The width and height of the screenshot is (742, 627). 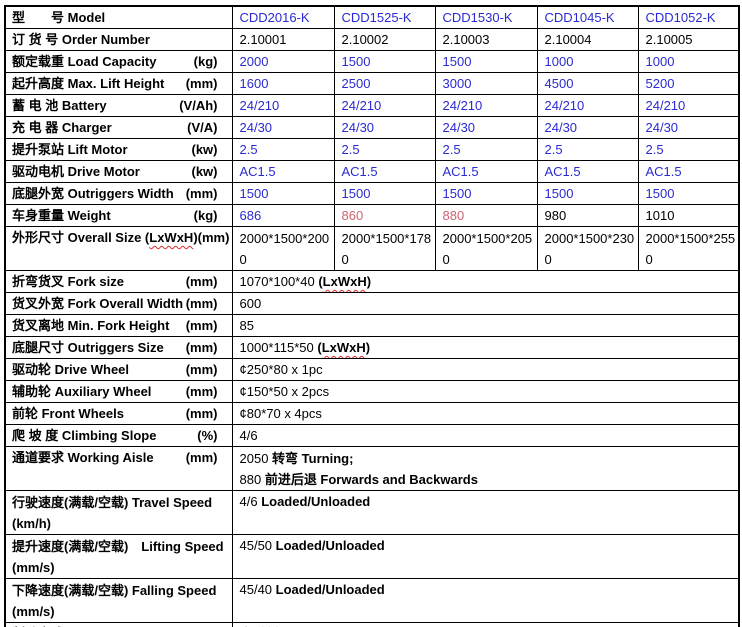 I want to click on spec-cell: 2.10001, so click(x=283, y=39).